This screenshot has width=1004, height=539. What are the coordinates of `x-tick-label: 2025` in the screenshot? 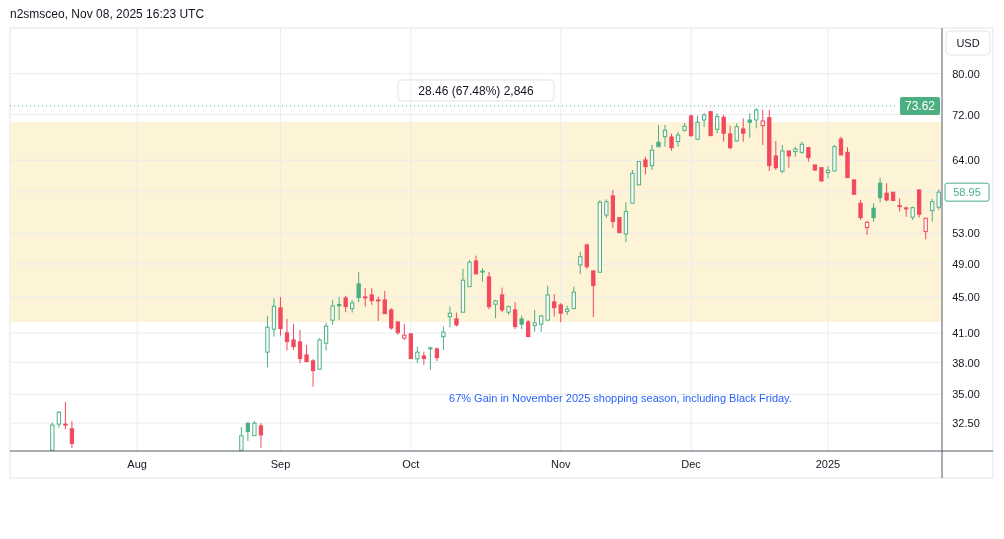 It's located at (828, 464).